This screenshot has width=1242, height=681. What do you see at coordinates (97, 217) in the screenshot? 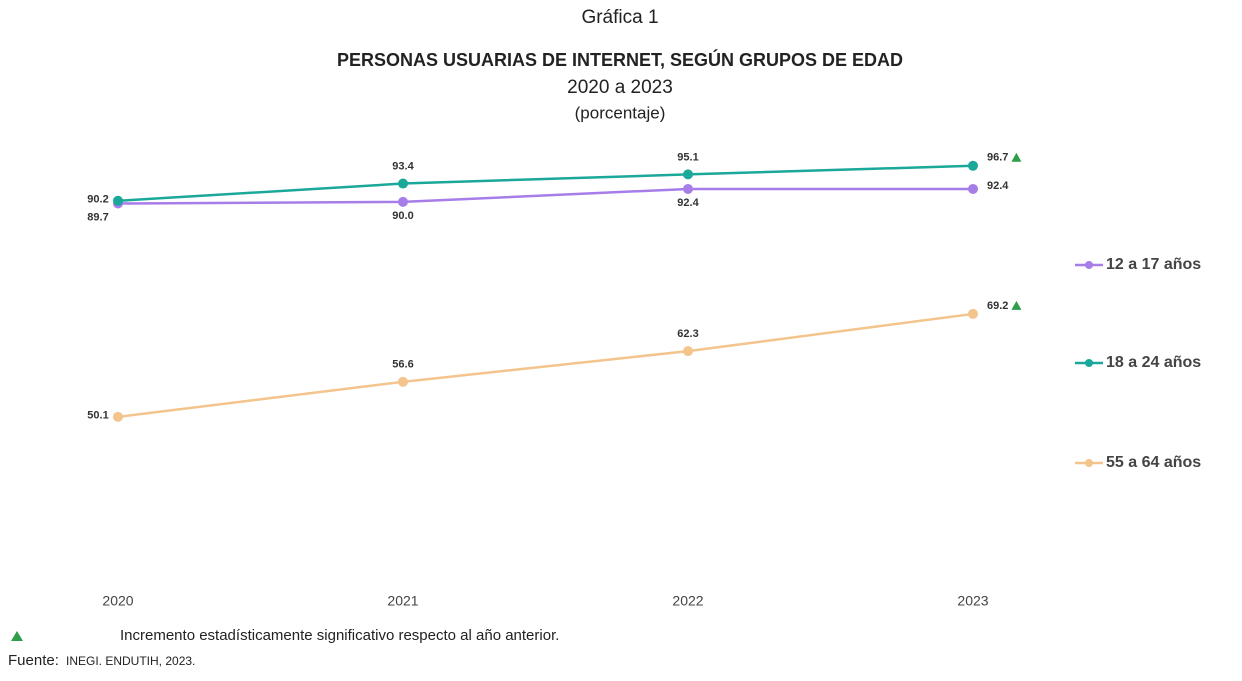
I see `data-label: 89.7` at bounding box center [97, 217].